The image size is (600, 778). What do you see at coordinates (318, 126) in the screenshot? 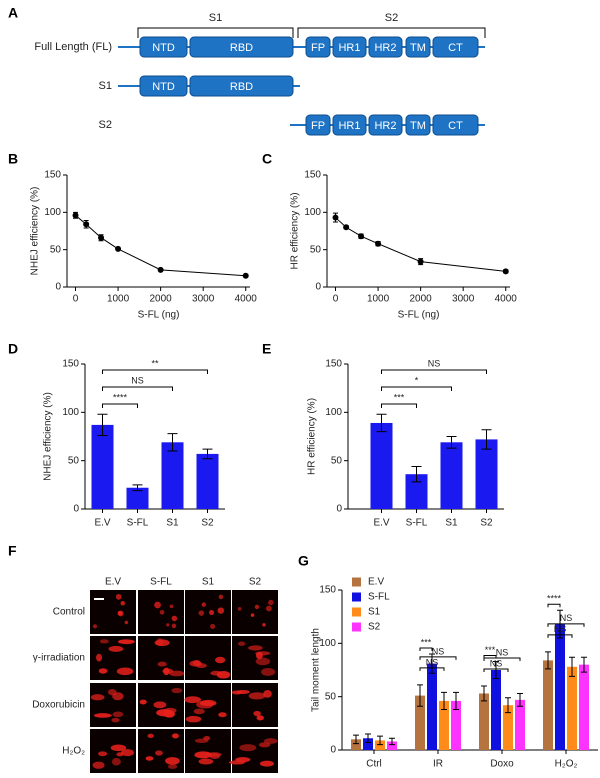
I see `domain-label: FP` at bounding box center [318, 126].